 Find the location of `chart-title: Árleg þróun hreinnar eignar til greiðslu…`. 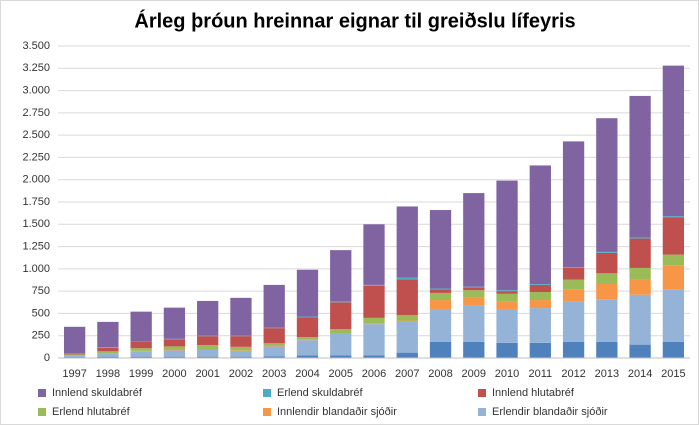

chart-title: Árleg þróun hreinnar eignar til greiðslu… is located at coordinates (354, 20).